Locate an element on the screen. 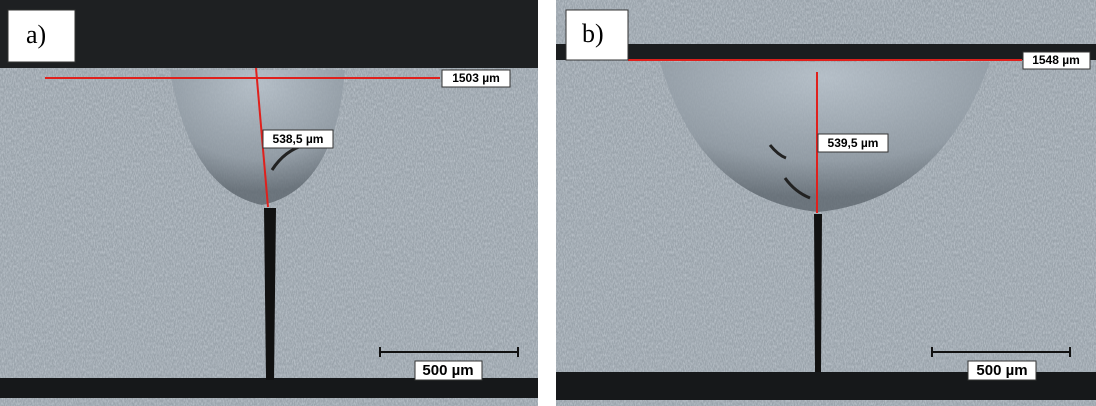 This screenshot has height=406, width=1096. depth-measure: 539,5 µm is located at coordinates (853, 143).